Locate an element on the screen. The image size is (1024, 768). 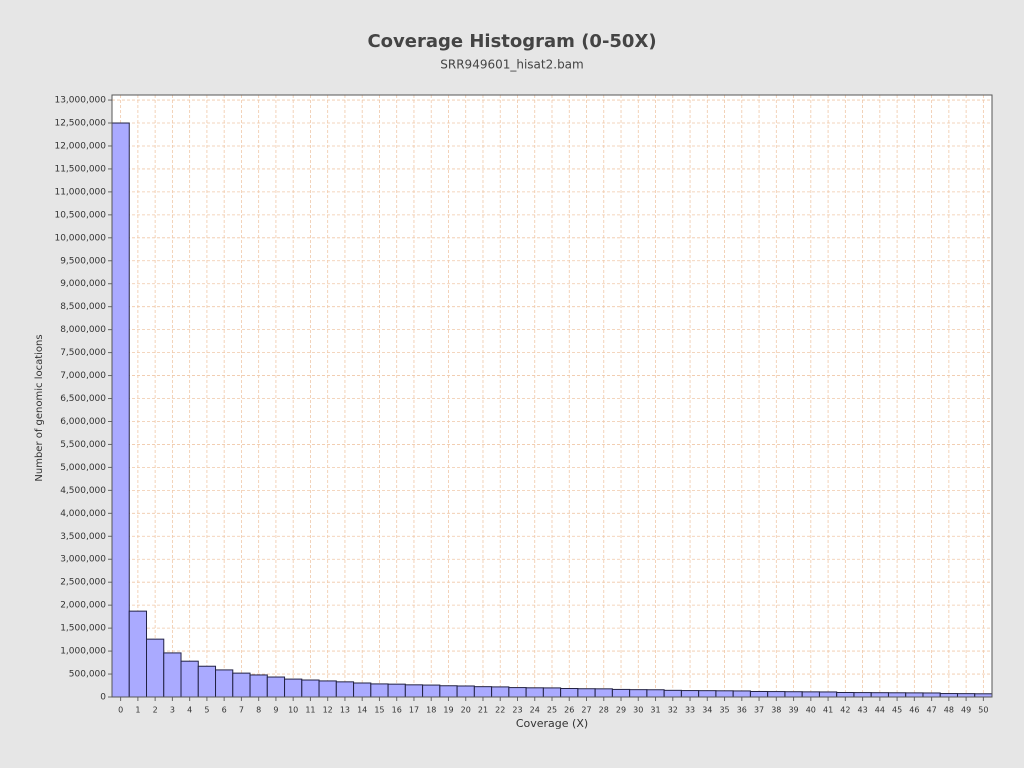
x-tick-label: 26 is located at coordinates (569, 710).